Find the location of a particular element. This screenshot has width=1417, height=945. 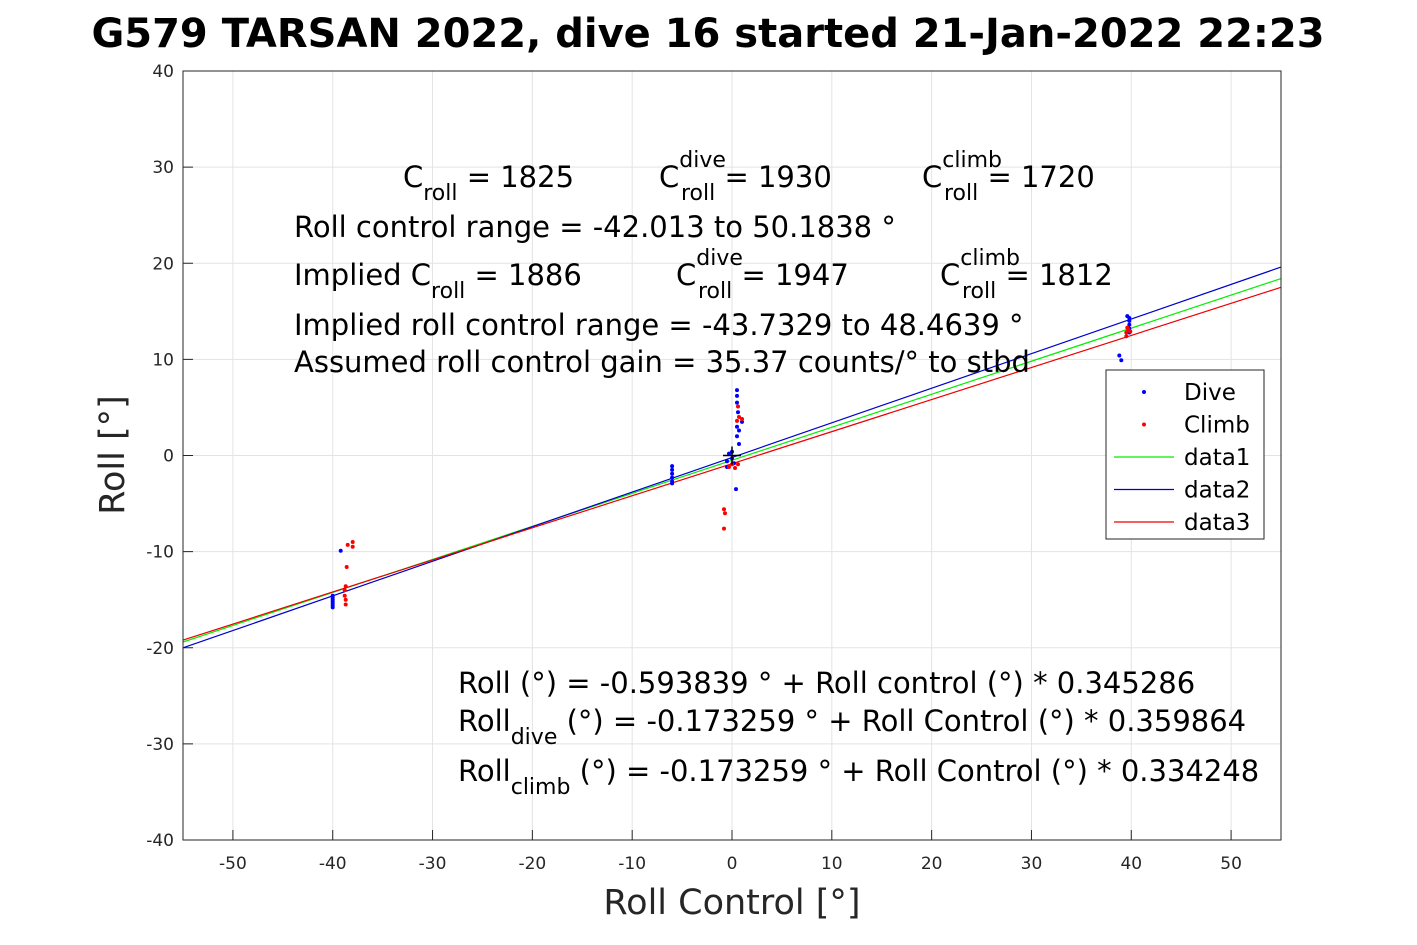

x-tick-label: -20 is located at coordinates (532, 864).